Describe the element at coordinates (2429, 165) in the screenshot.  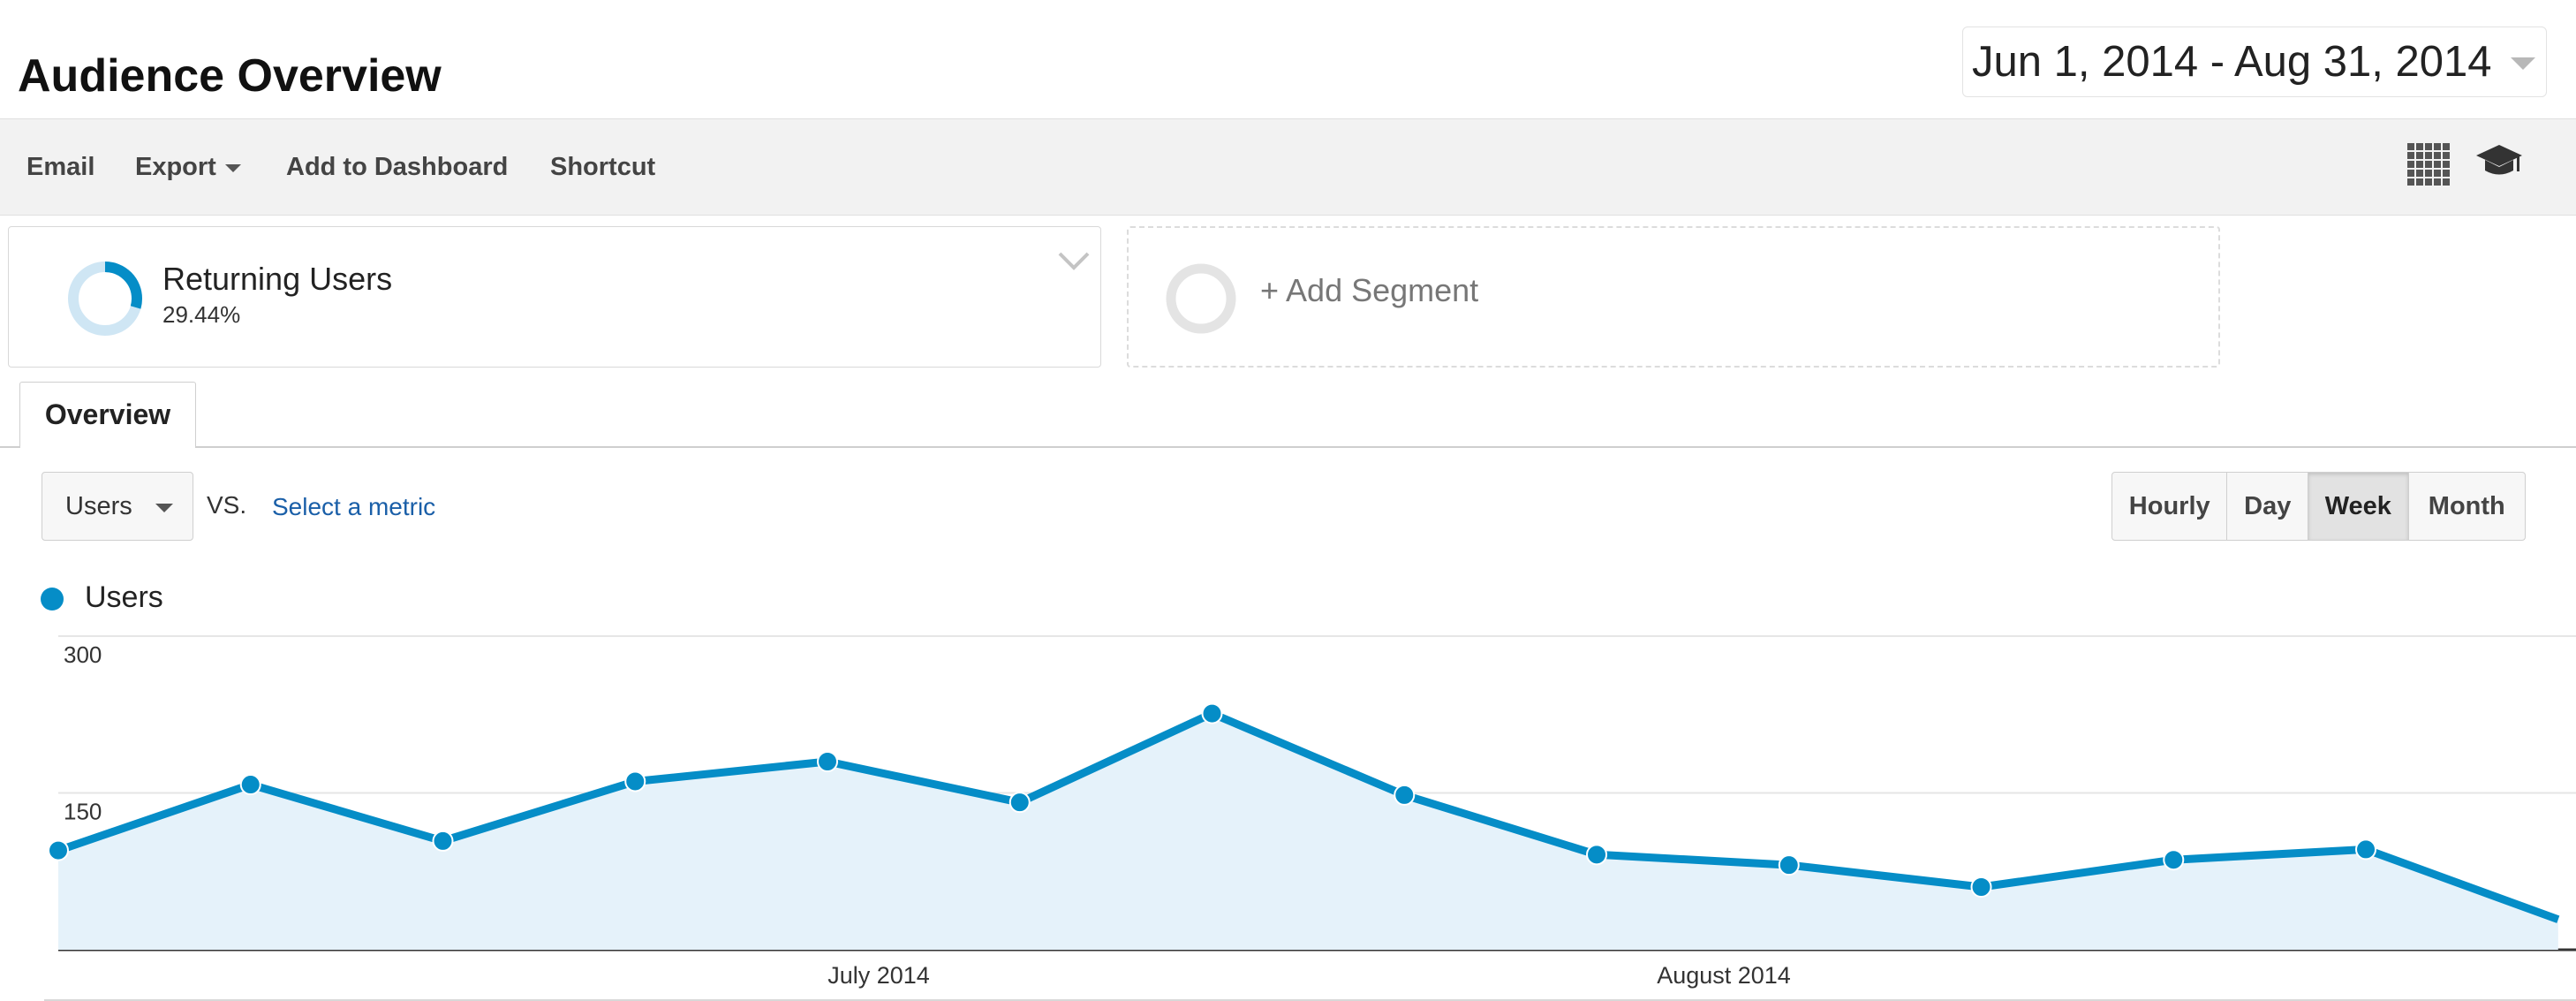
I see `grid-icon` at that location.